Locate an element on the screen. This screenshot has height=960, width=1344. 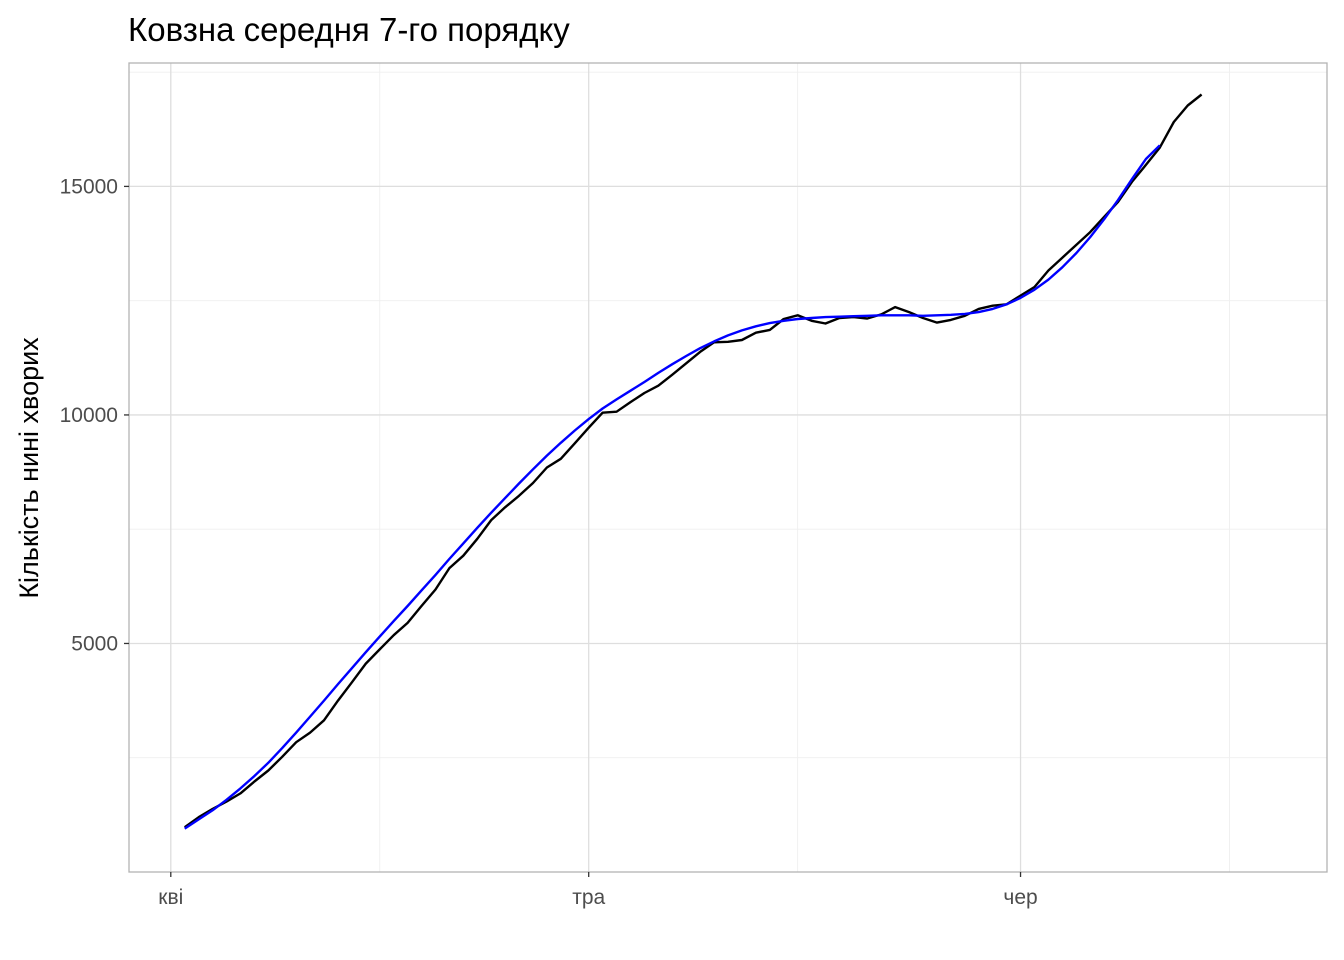
y-tick-label: 15000 is located at coordinates (89, 186).